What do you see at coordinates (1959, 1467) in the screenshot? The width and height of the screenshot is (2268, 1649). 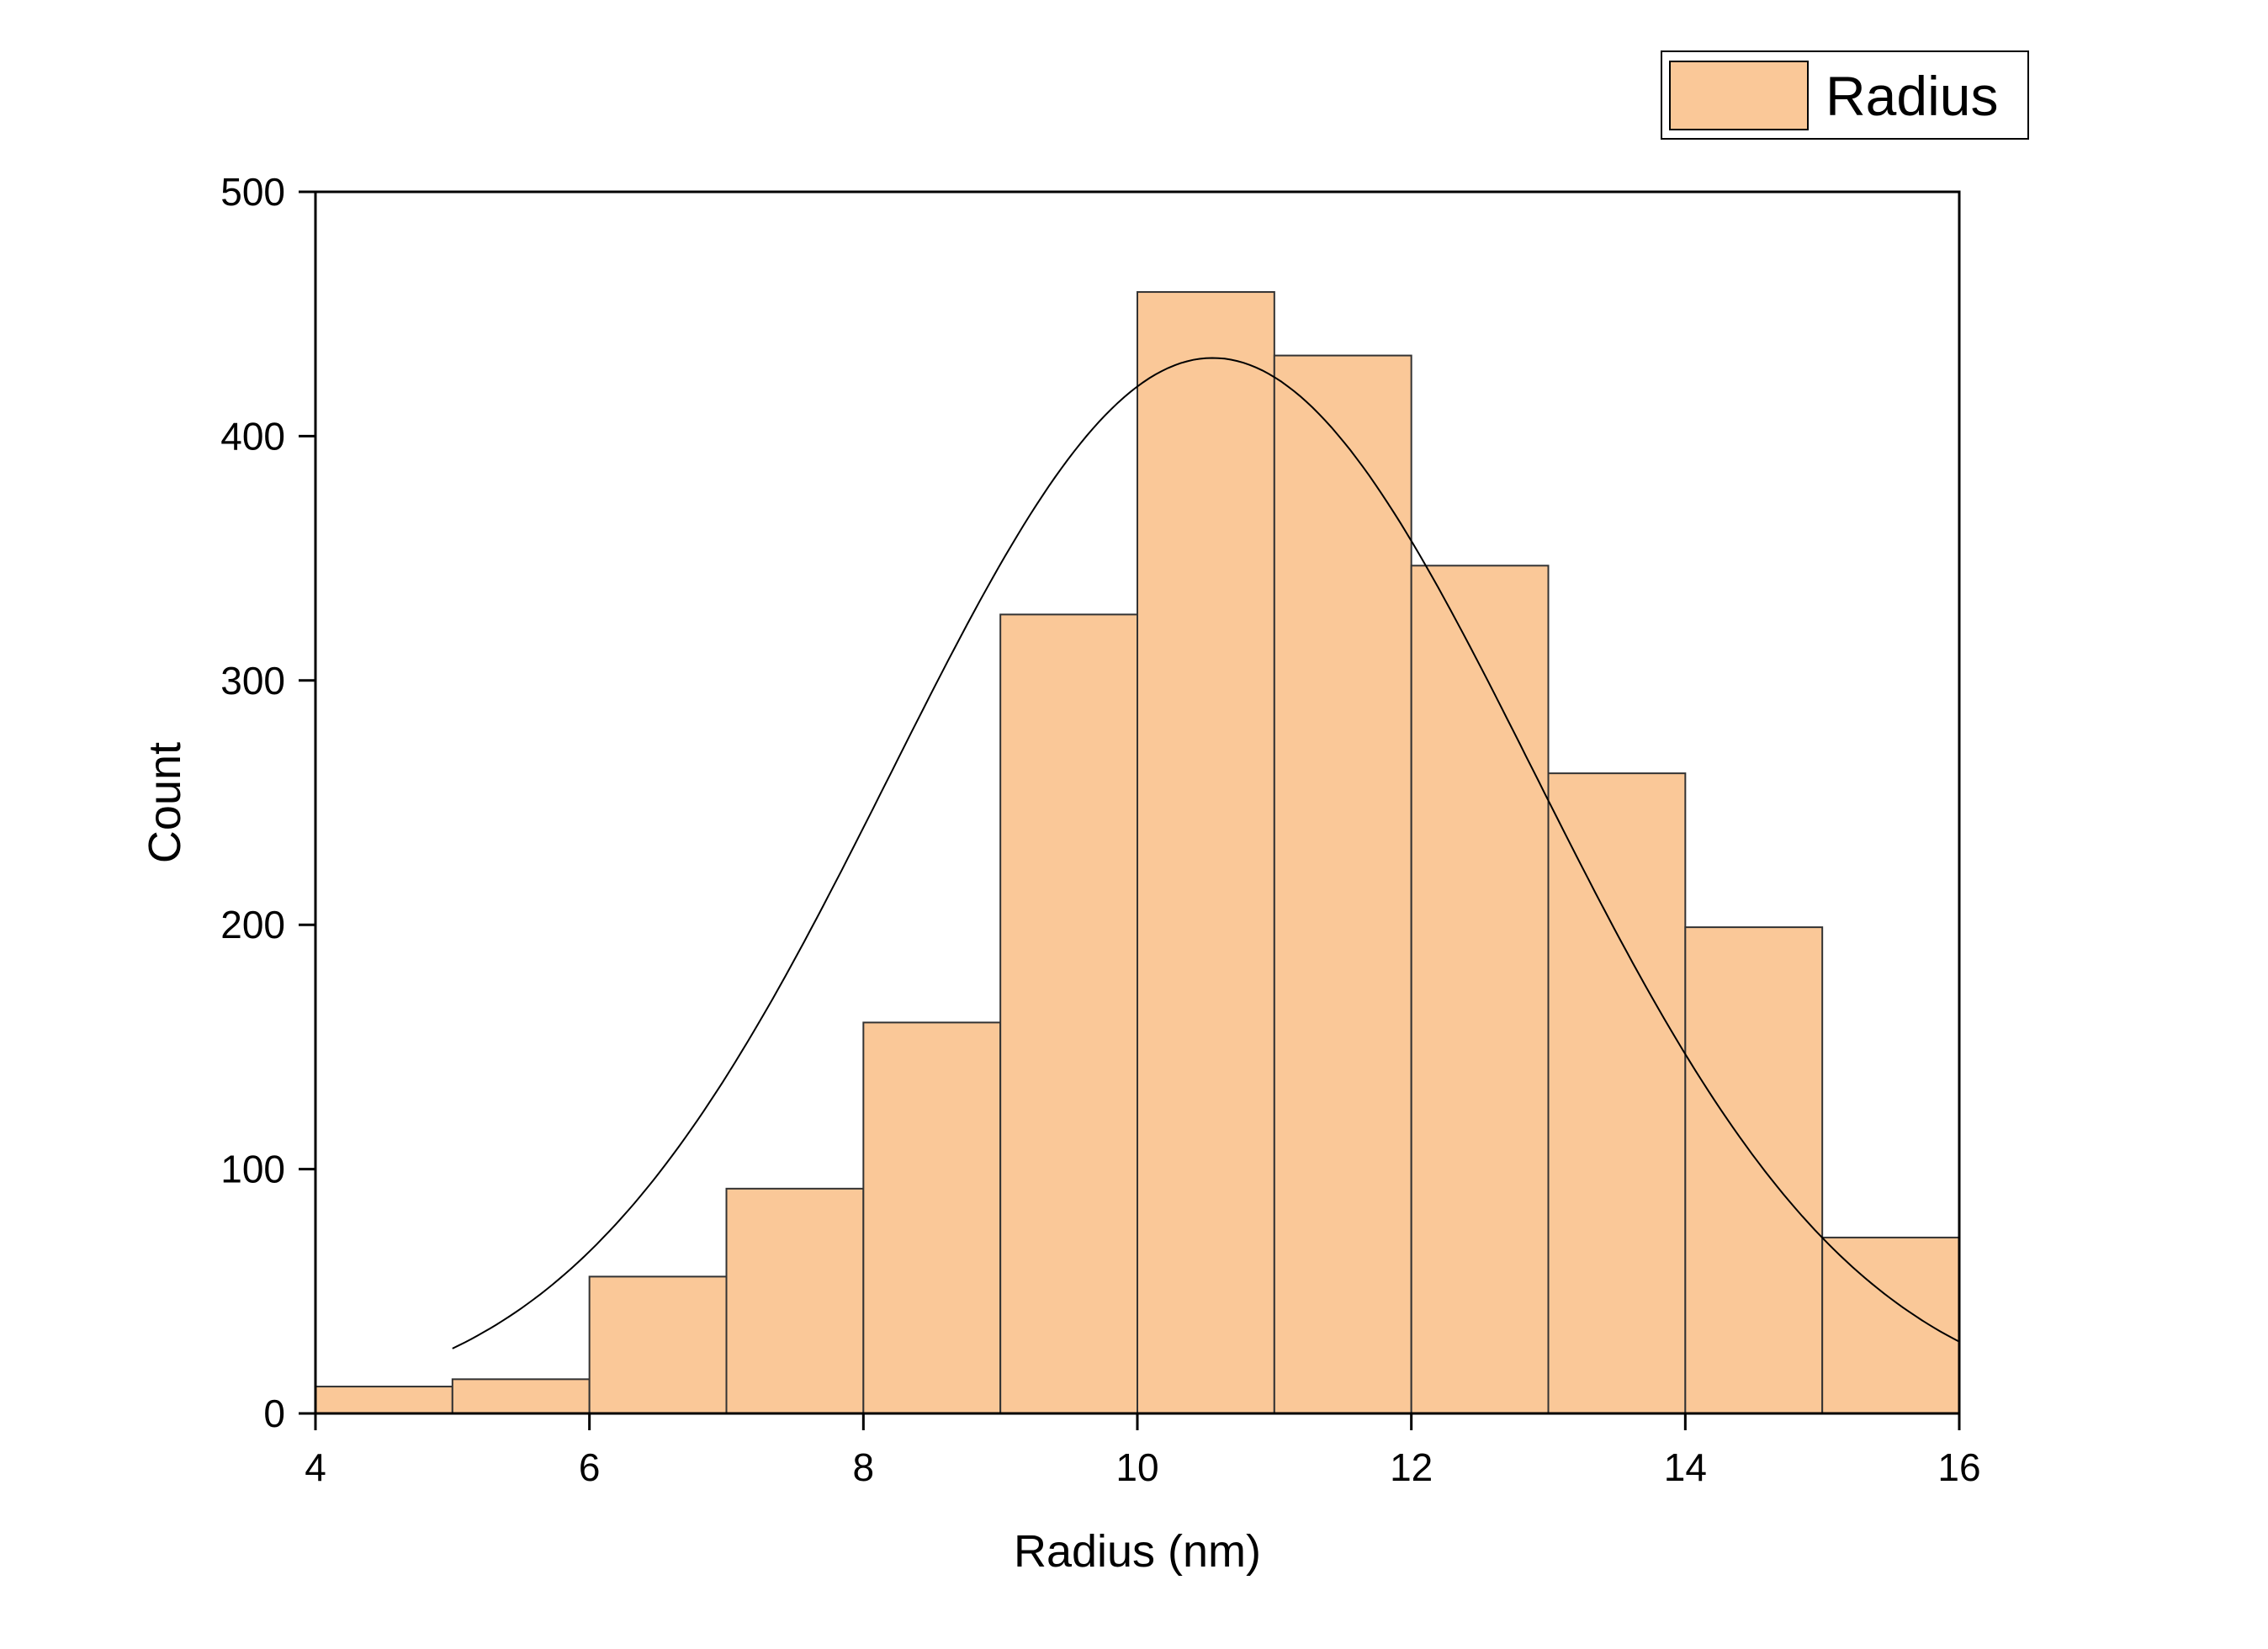 I see `x-tick-label-16: 16` at bounding box center [1959, 1467].